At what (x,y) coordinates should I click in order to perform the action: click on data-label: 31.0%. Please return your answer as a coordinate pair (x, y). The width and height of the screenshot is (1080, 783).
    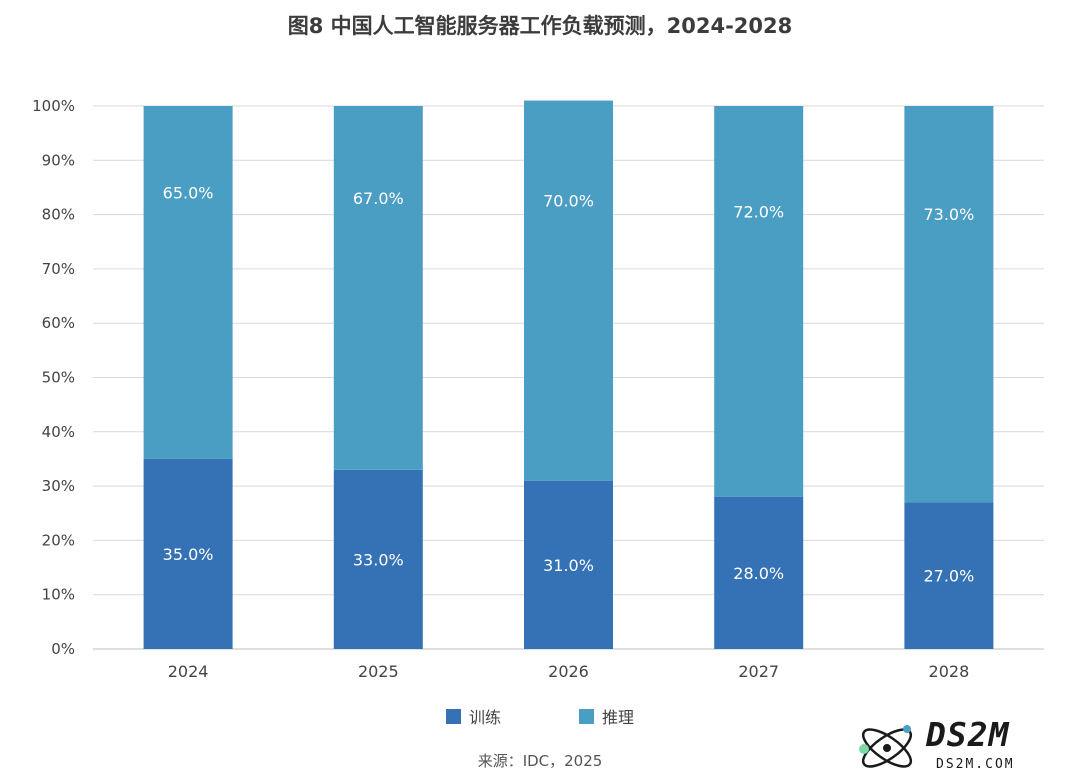
    Looking at the image, I should click on (568, 565).